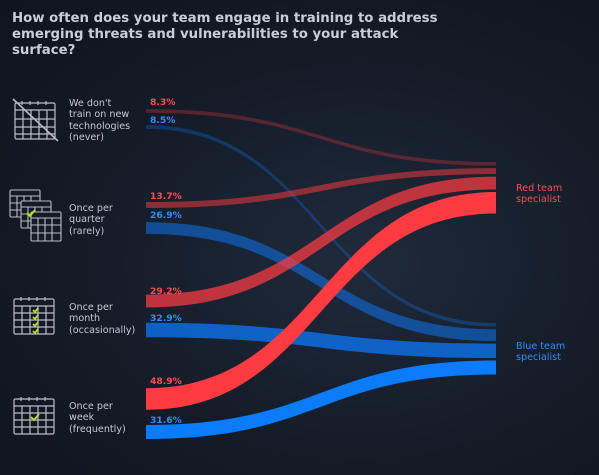  What do you see at coordinates (163, 120) in the screenshot?
I see `pct-label-blue-never: 8.5%` at bounding box center [163, 120].